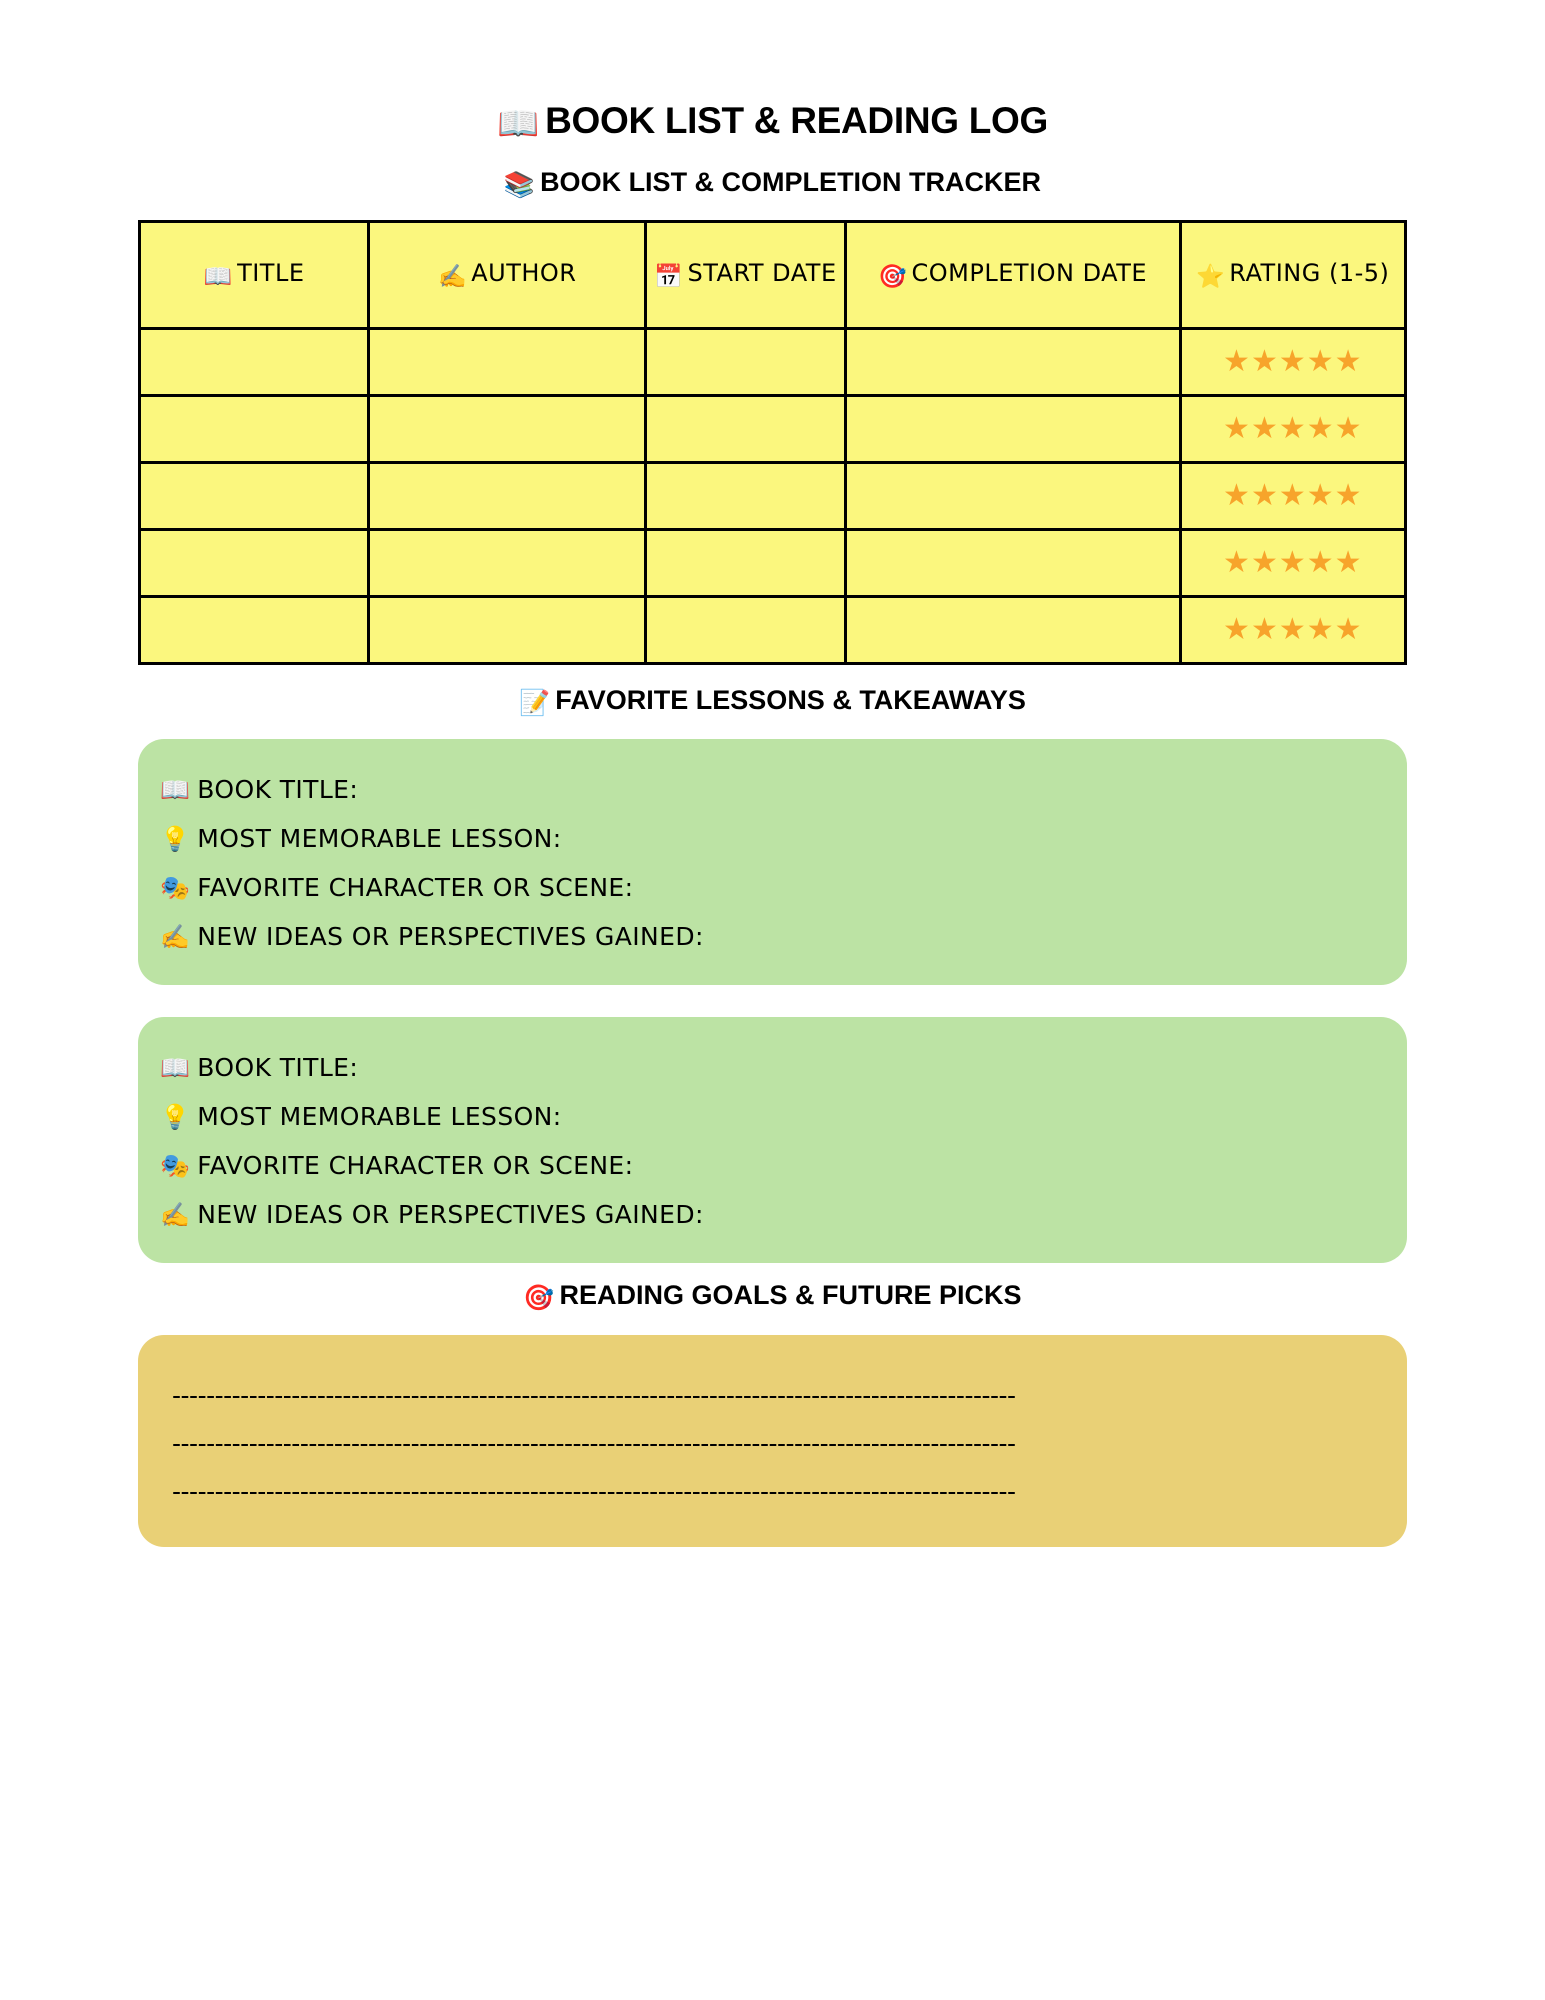  I want to click on column-header-title: 📖 TITLE, so click(254, 274).